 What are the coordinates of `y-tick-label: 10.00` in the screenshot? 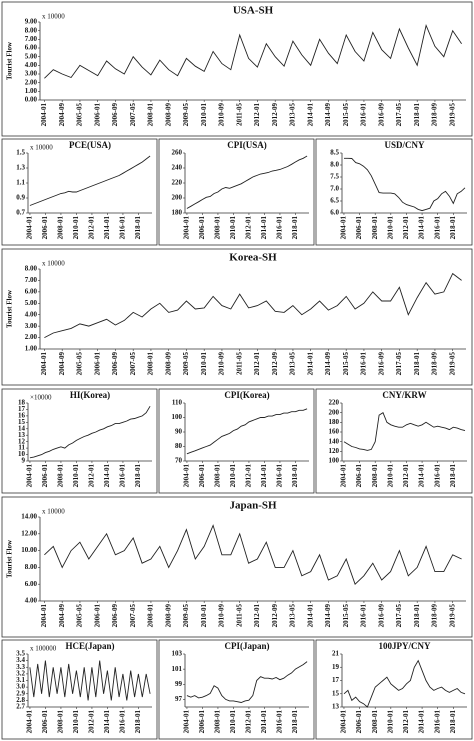 It's located at (29, 550).